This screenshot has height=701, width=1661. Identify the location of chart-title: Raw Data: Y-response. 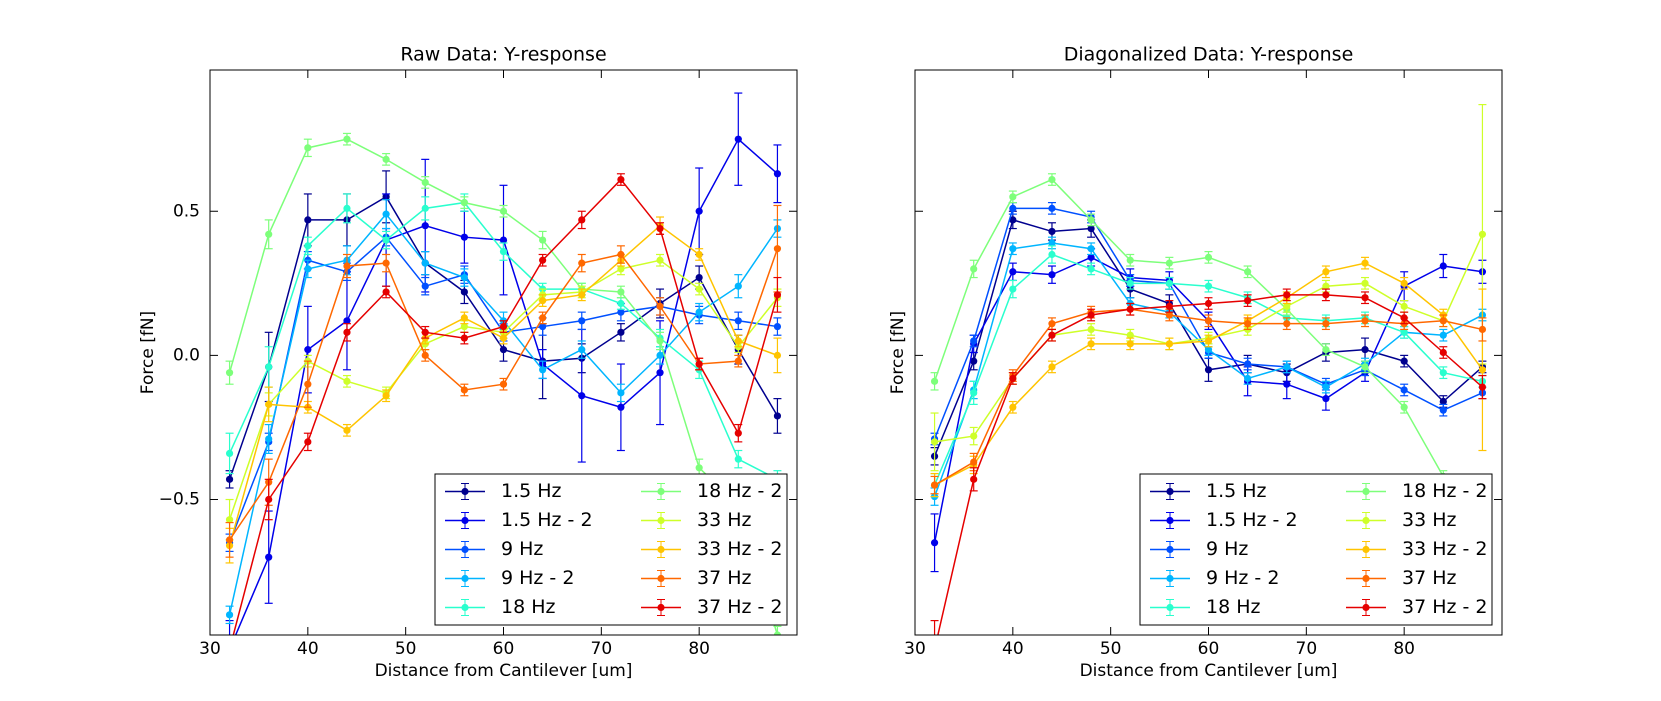
(503, 55).